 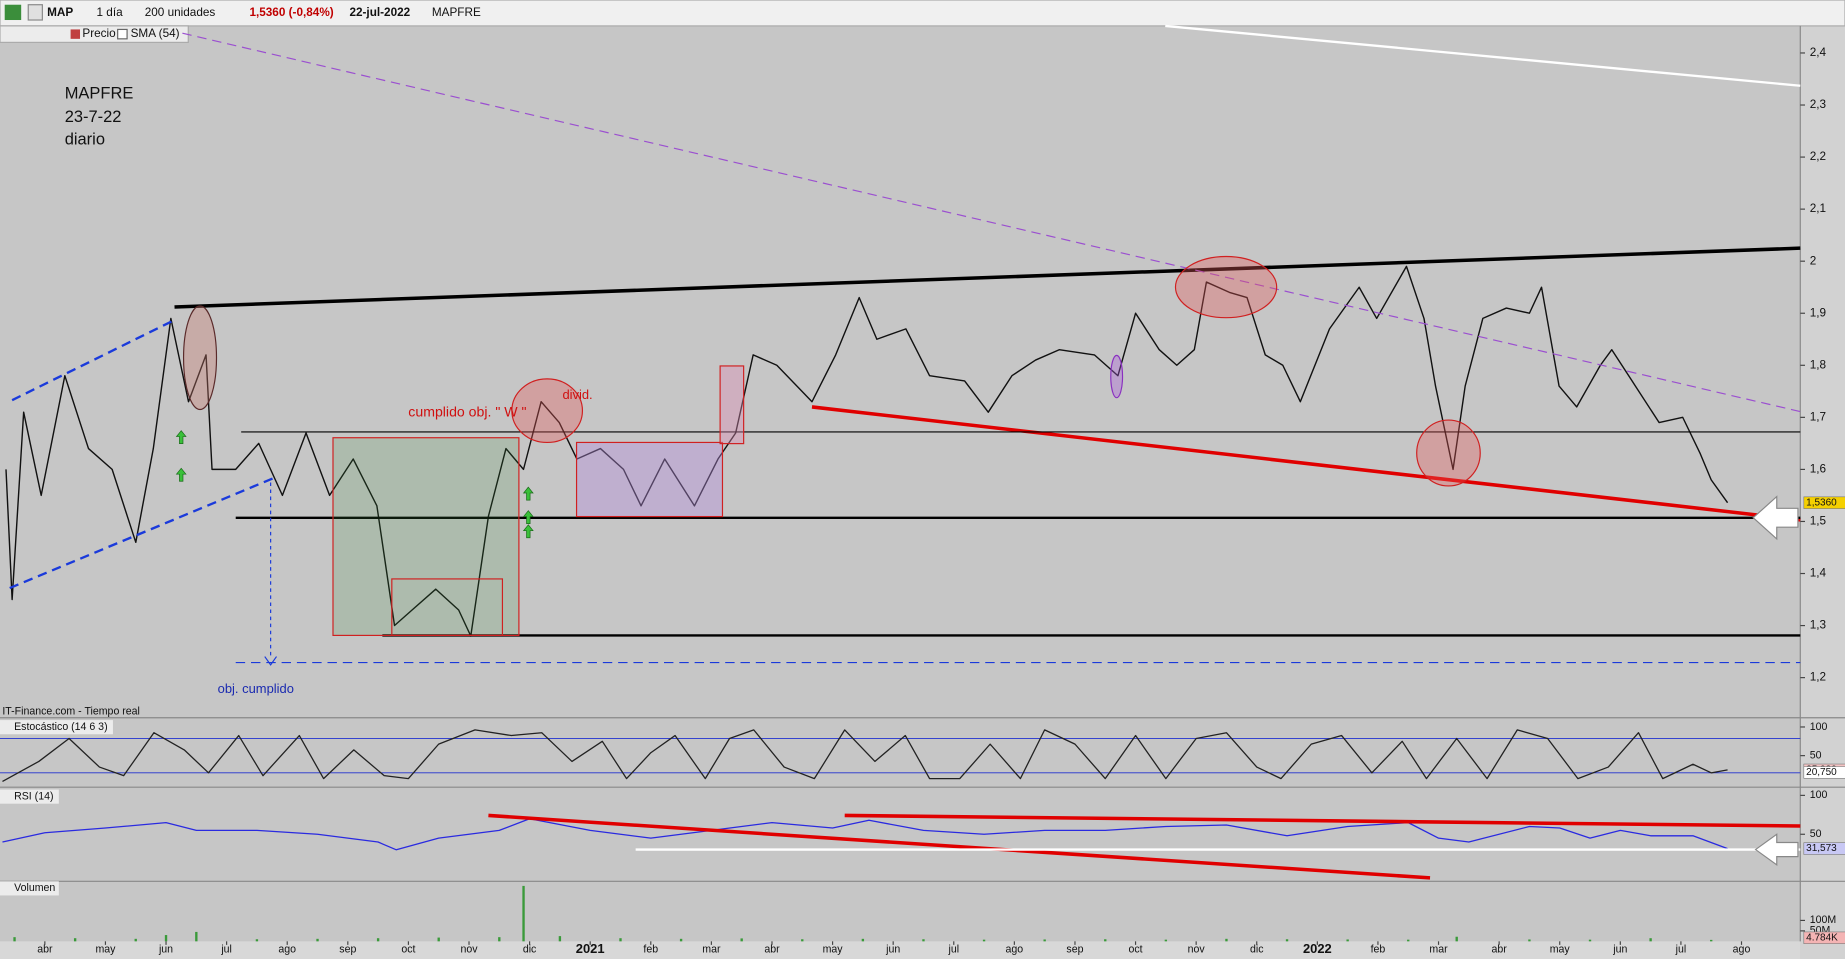 I want to click on annotation: 23-7-22, so click(x=93, y=117).